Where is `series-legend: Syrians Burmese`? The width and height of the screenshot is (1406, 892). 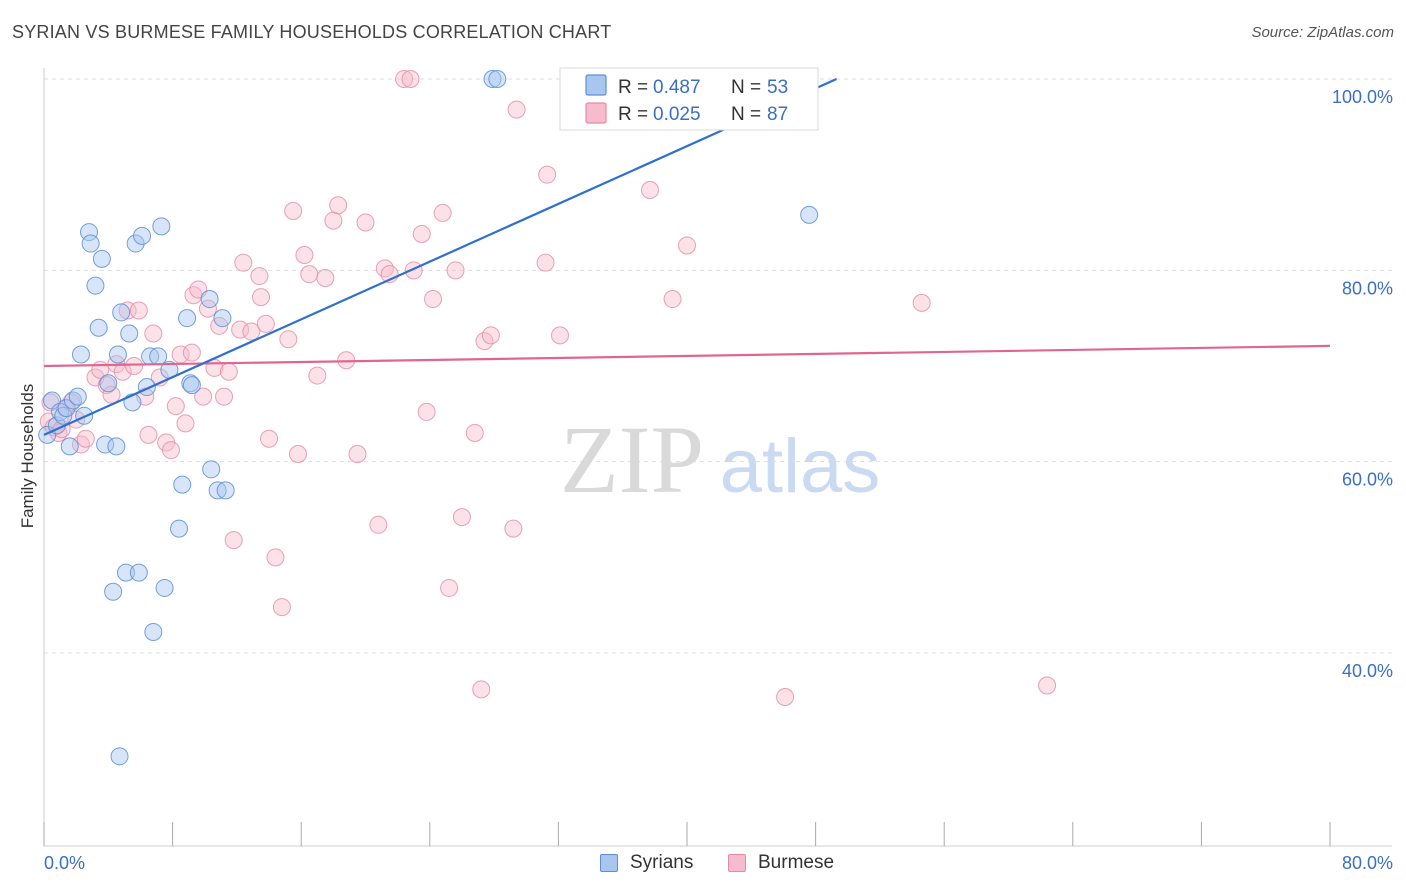
series-legend: Syrians Burmese is located at coordinates (703, 864).